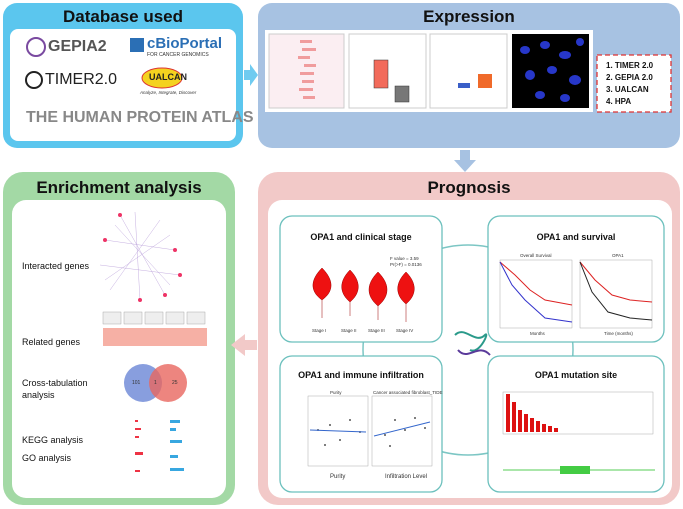 Image resolution: width=683 pixels, height=509 pixels. Describe the element at coordinates (251, 75) in the screenshot. I see `arrow-right` at that location.